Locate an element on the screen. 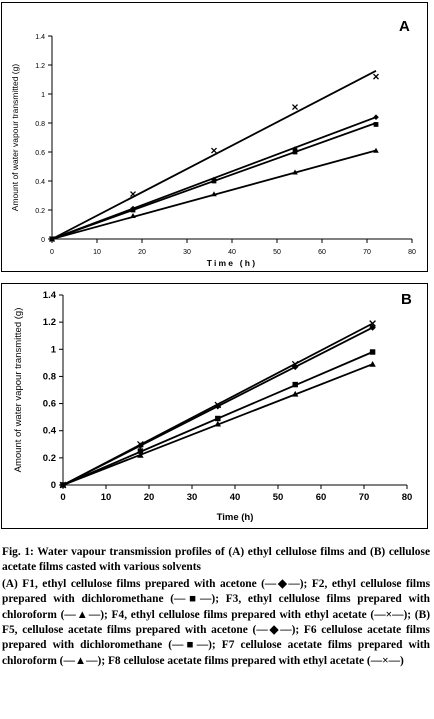 The height and width of the screenshot is (719, 434). chart-a-y-tick-label: 0.4 is located at coordinates (40, 182).